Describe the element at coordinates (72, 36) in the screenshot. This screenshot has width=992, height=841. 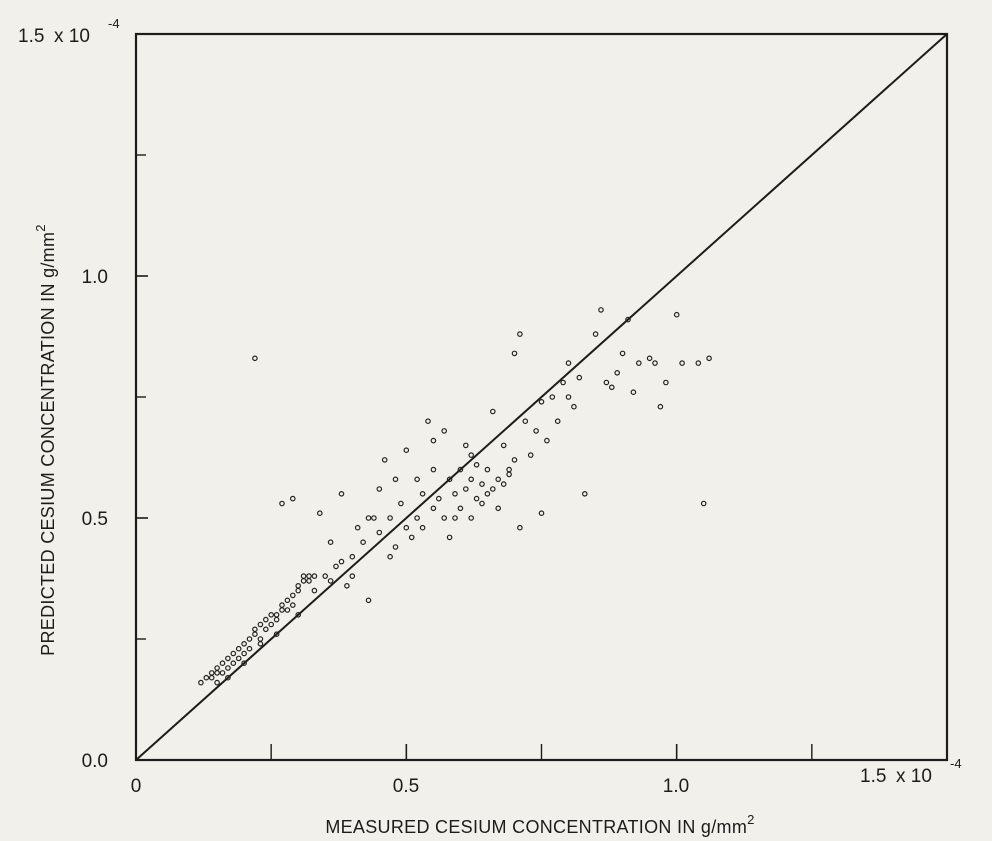
I see `y-scale-multiplier: x 10` at that location.